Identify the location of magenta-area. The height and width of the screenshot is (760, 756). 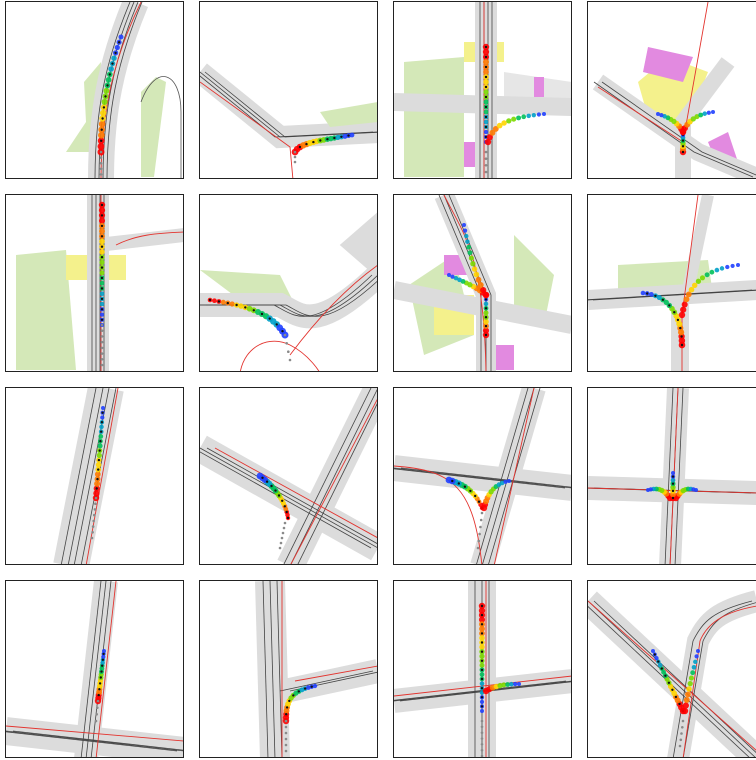
(668, 64).